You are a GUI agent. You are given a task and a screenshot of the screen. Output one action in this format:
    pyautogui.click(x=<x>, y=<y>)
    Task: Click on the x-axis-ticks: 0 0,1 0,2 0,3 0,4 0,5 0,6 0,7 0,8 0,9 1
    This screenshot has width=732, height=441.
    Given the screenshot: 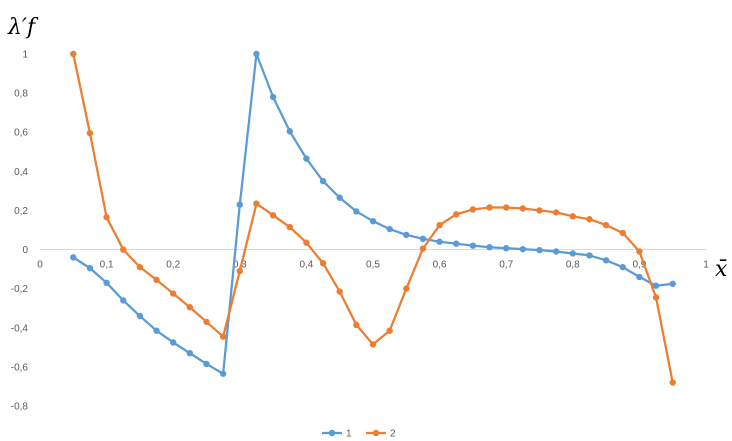 What is the action you would take?
    pyautogui.click(x=373, y=265)
    